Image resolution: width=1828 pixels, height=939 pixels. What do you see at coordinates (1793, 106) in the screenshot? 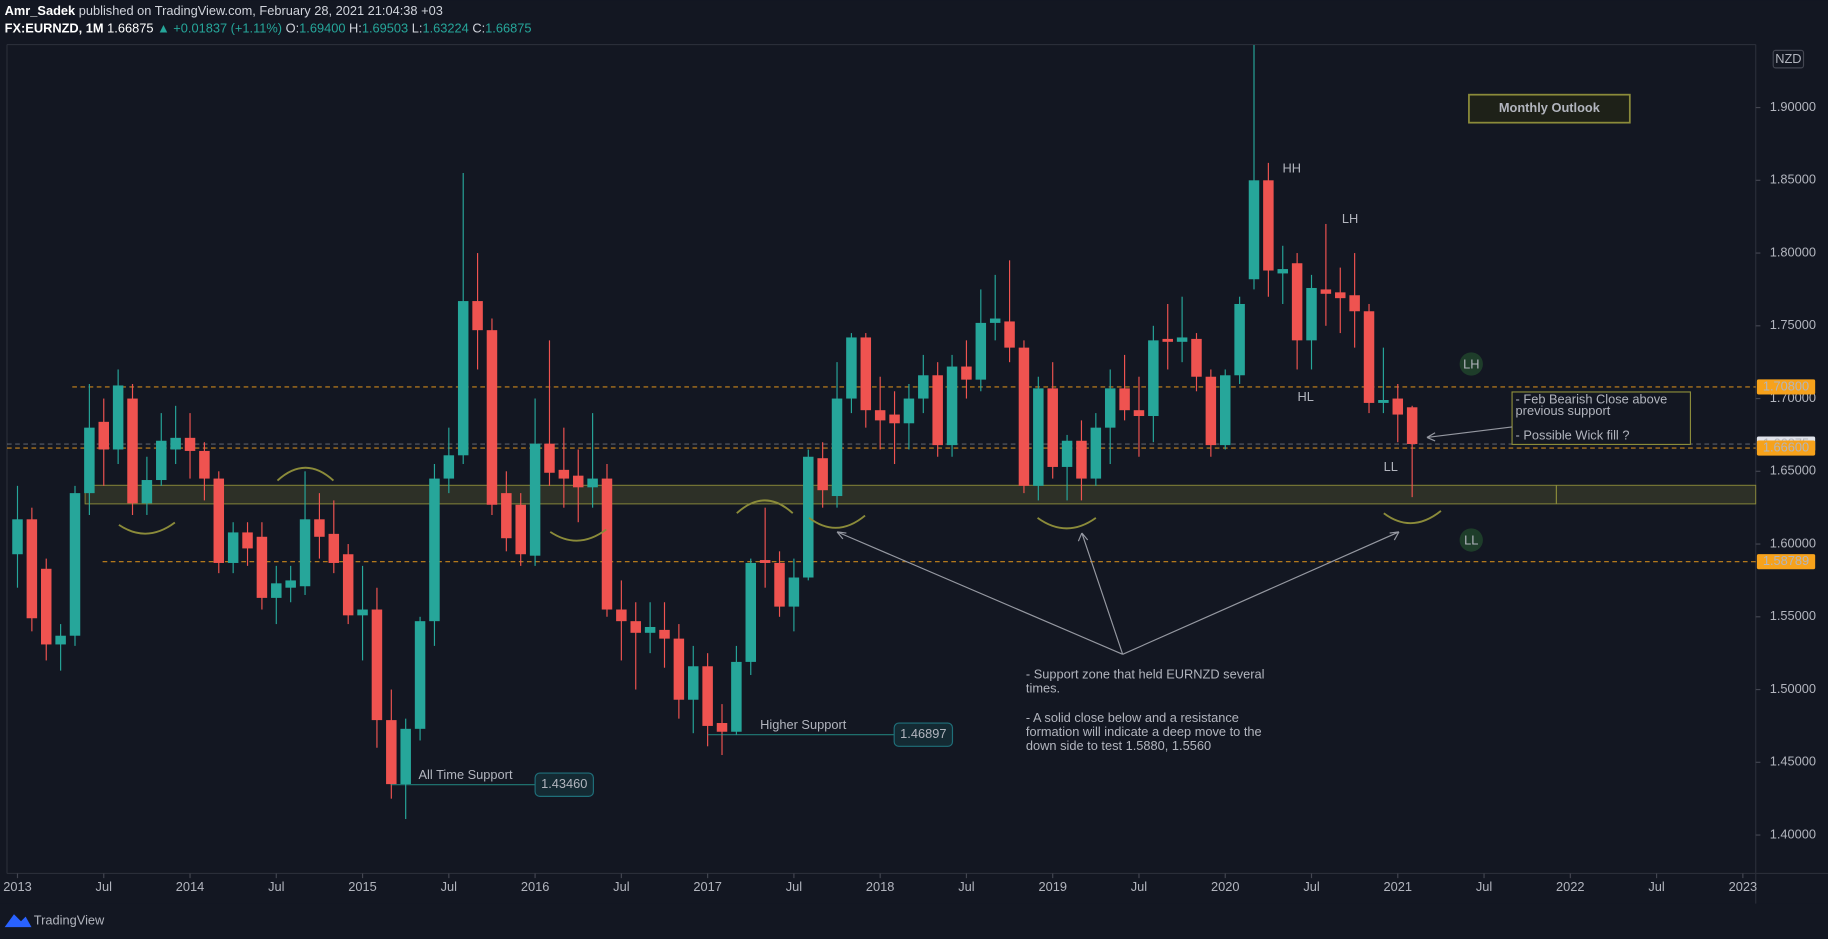
I see `y-tick-label: 1.90000` at bounding box center [1793, 106].